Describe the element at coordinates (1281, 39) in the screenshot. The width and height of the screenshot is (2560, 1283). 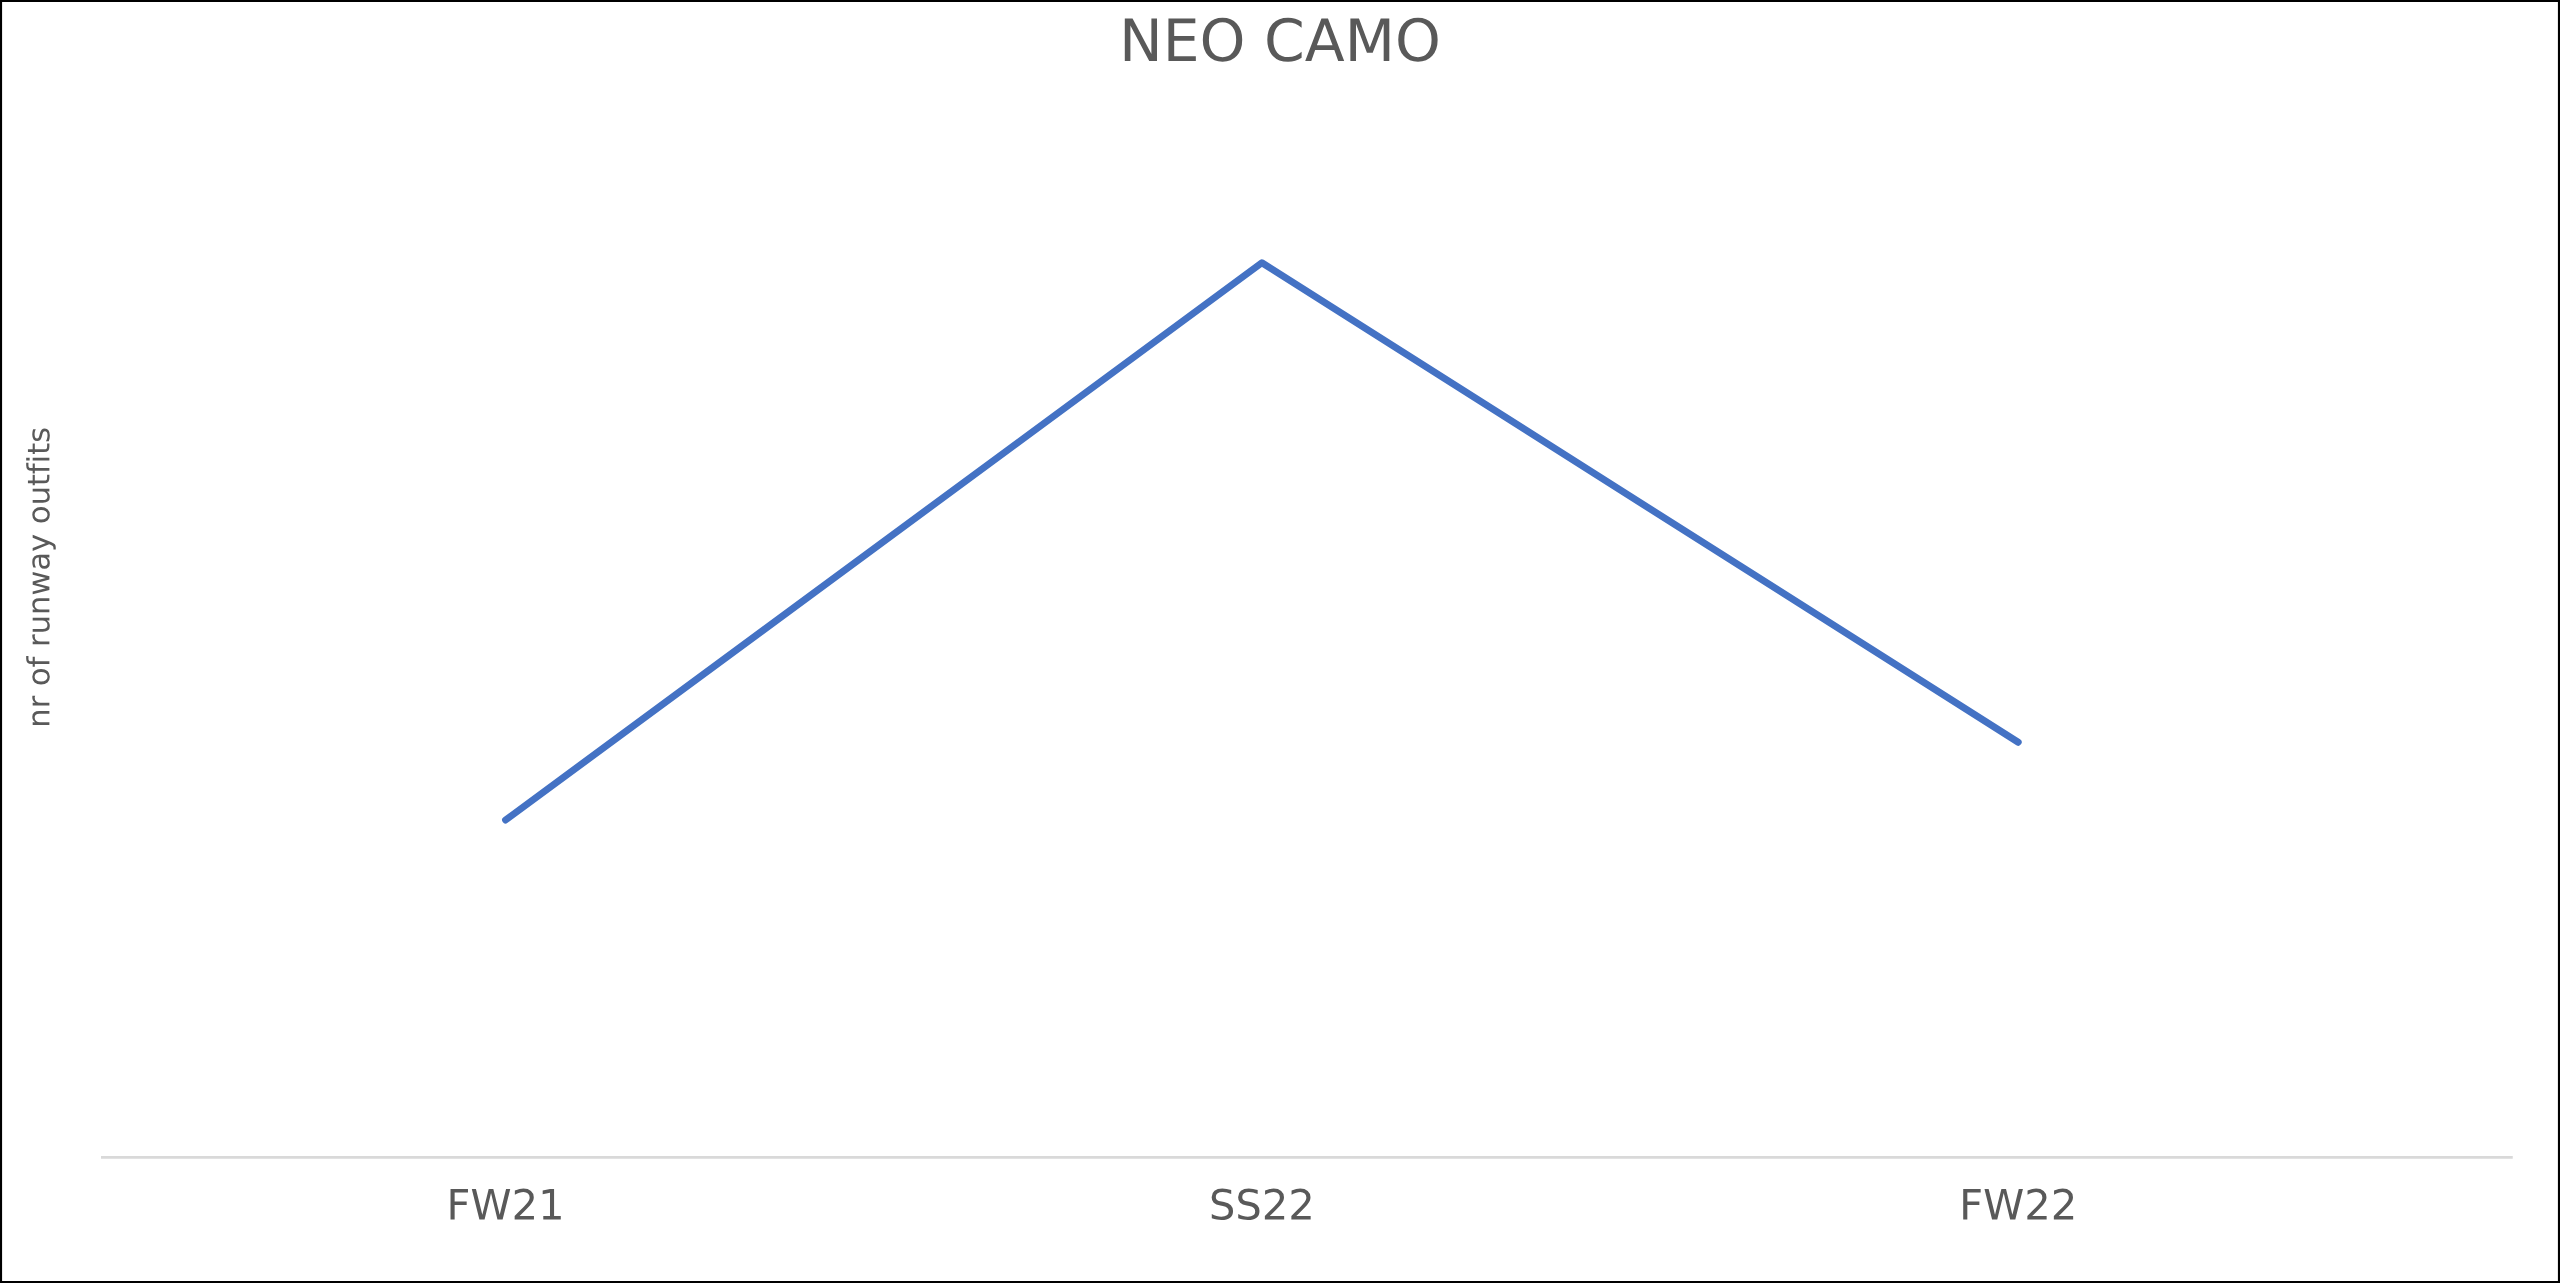
I see `chart-title: NEO CAMO` at that location.